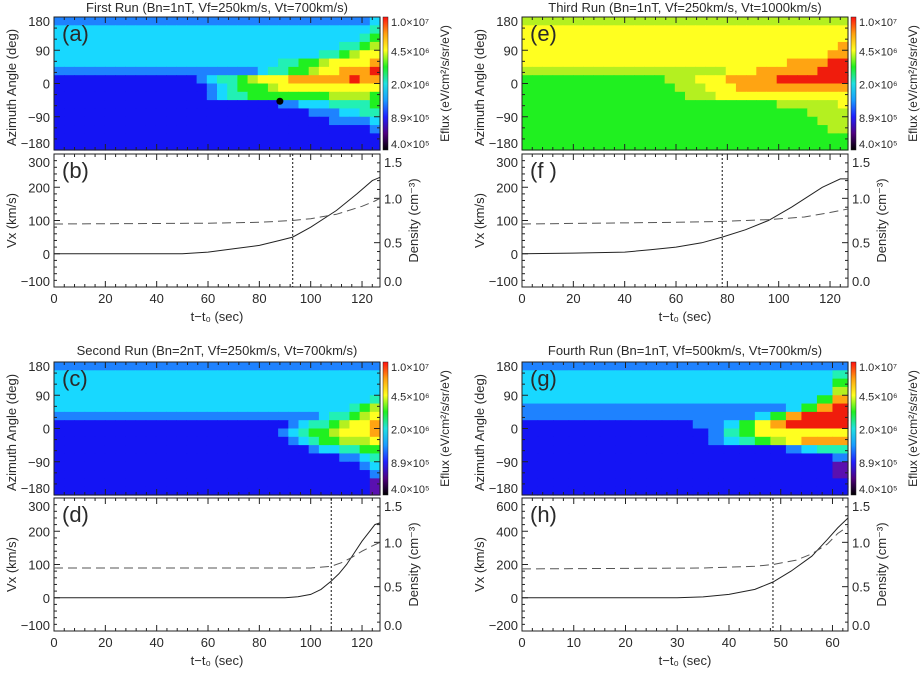 This screenshot has width=921, height=675. I want to click on x-tick-label: 100, so click(779, 298).